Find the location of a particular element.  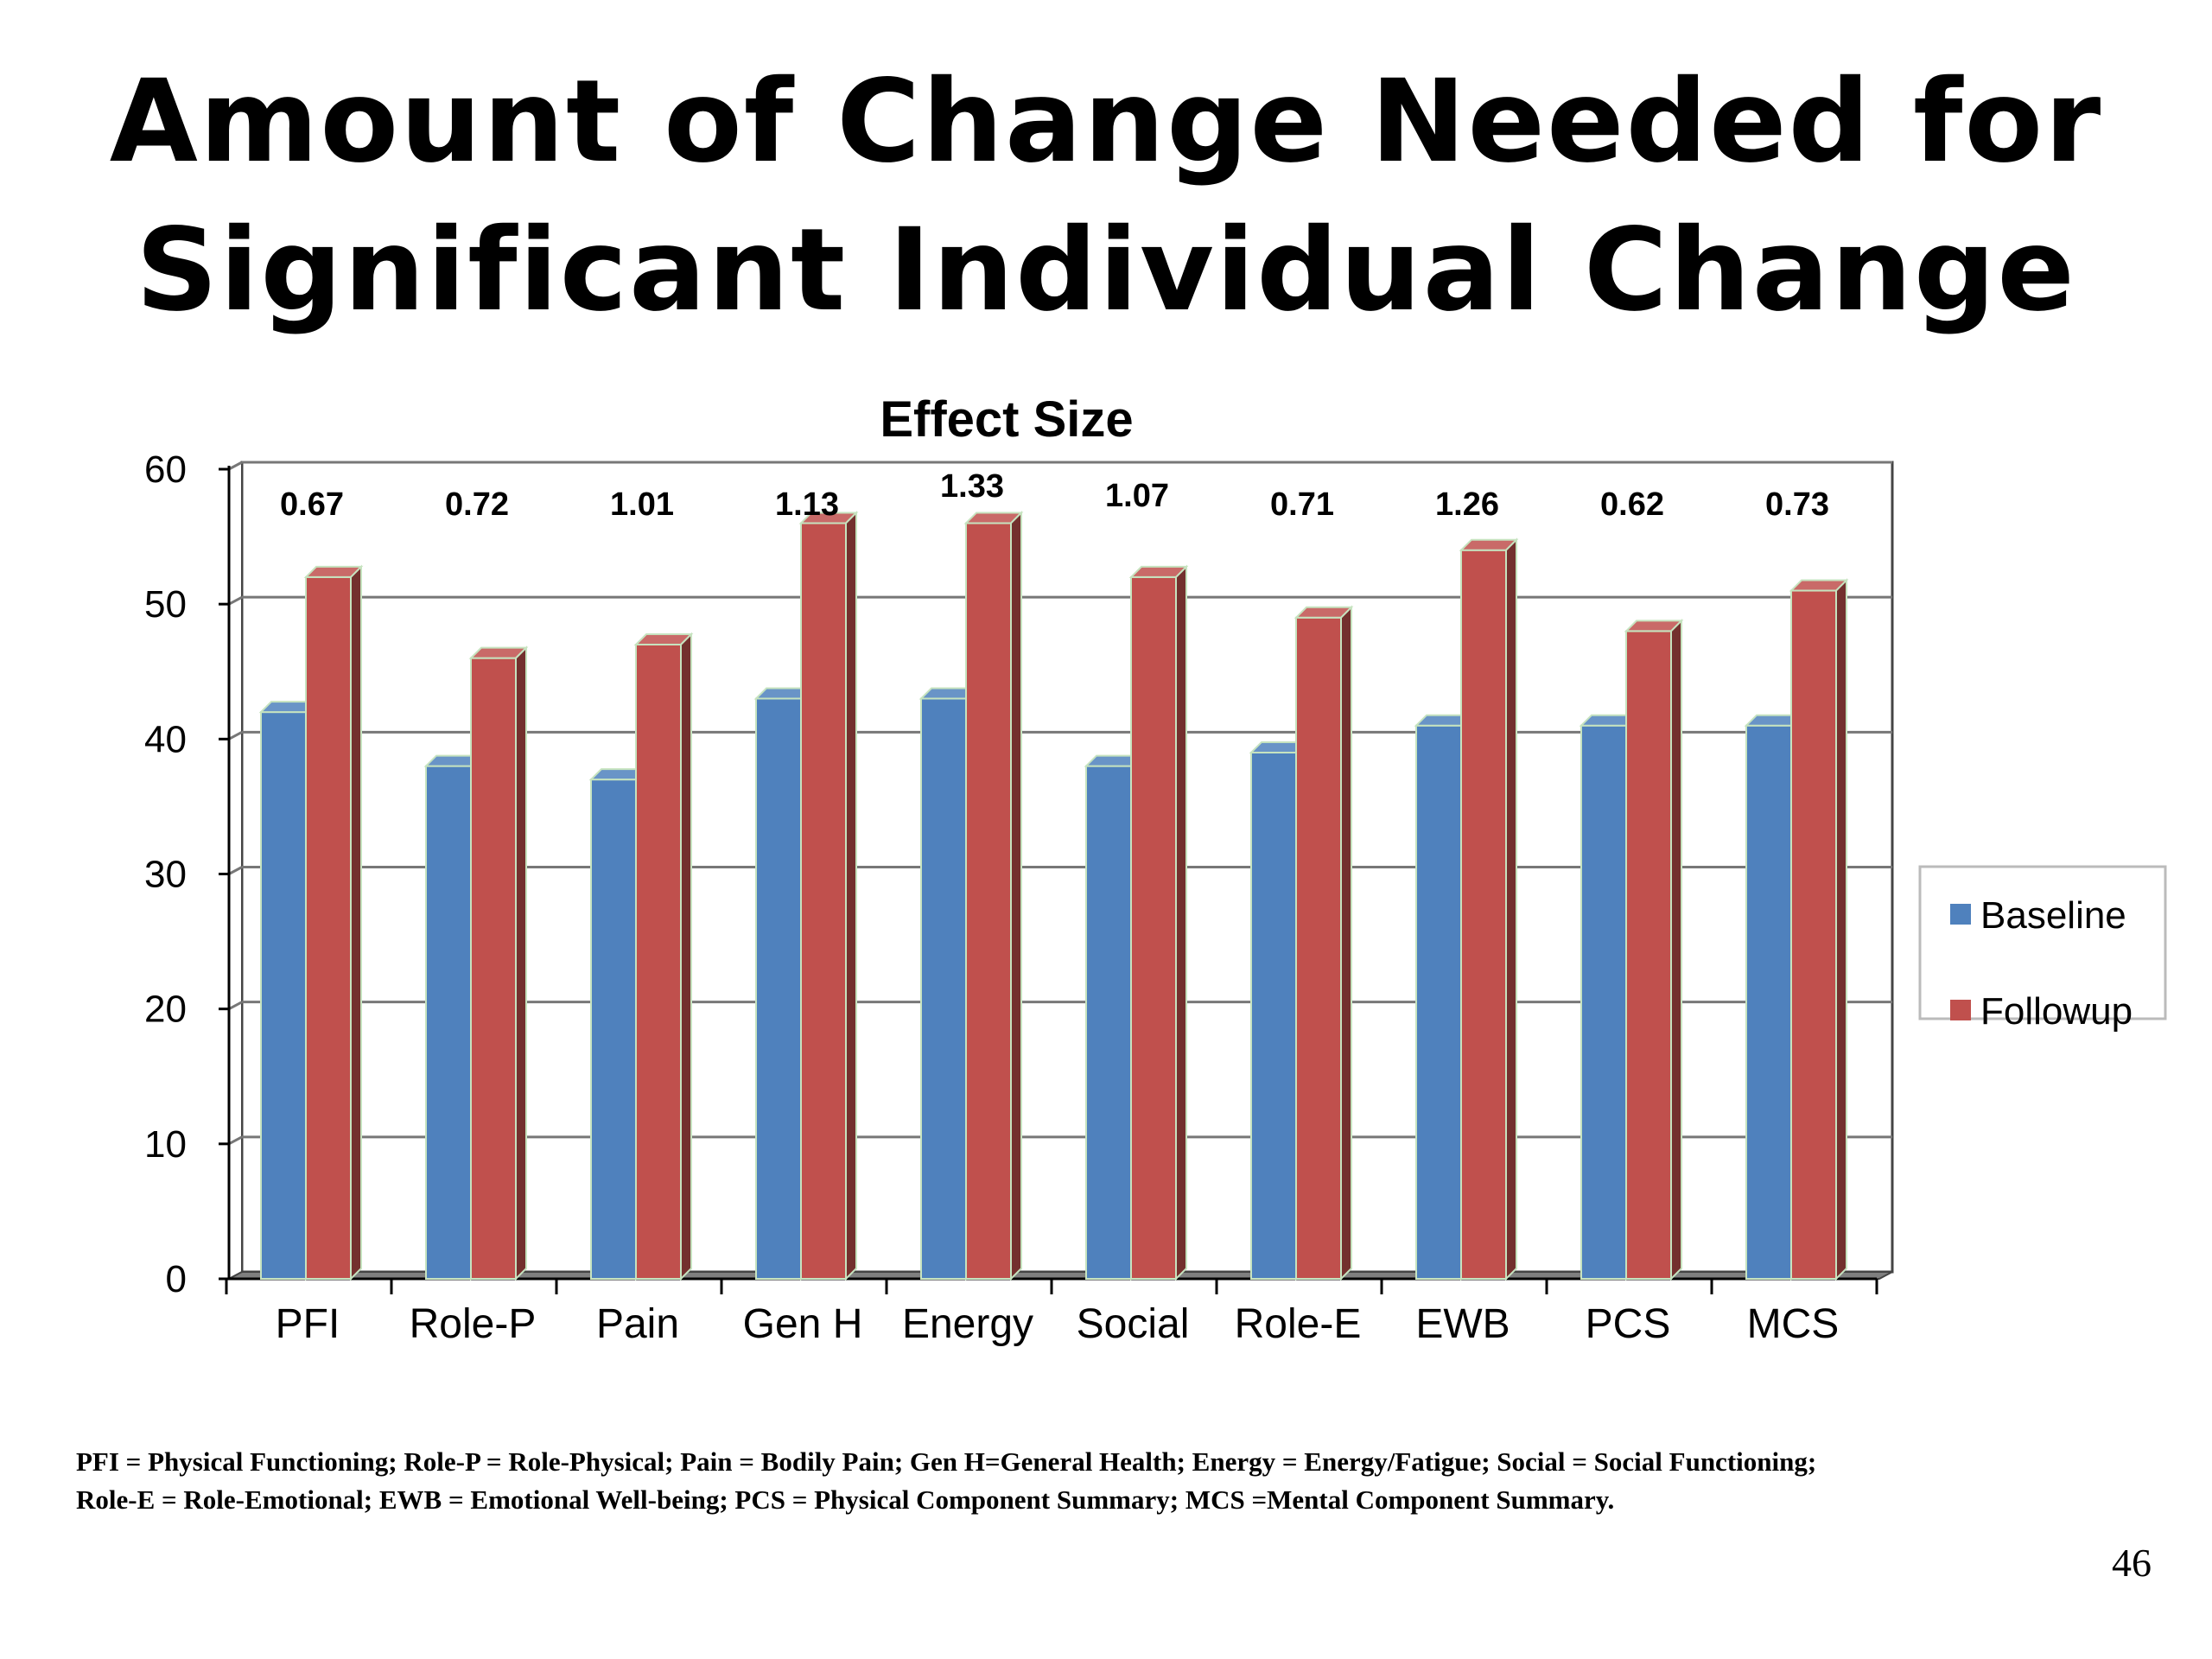

data-label: 1.01 is located at coordinates (642, 504).